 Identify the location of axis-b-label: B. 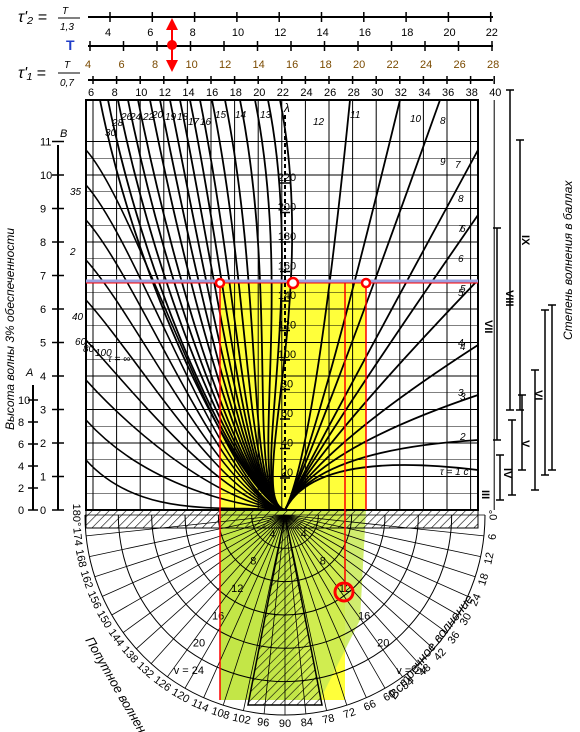
(63, 134).